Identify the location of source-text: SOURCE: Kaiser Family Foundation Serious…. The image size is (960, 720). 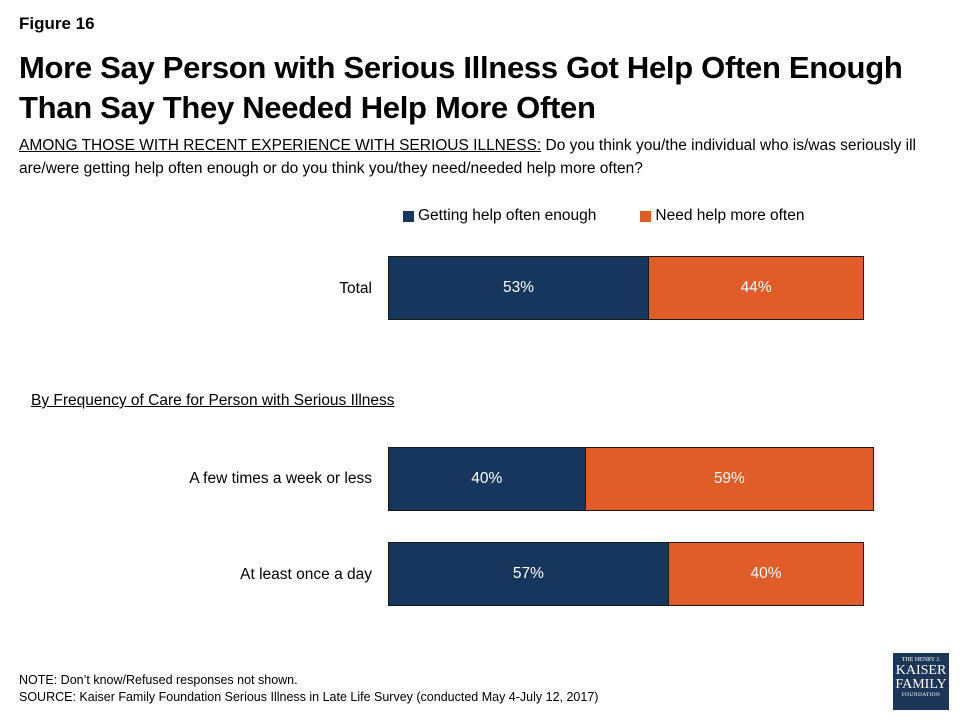
(309, 697).